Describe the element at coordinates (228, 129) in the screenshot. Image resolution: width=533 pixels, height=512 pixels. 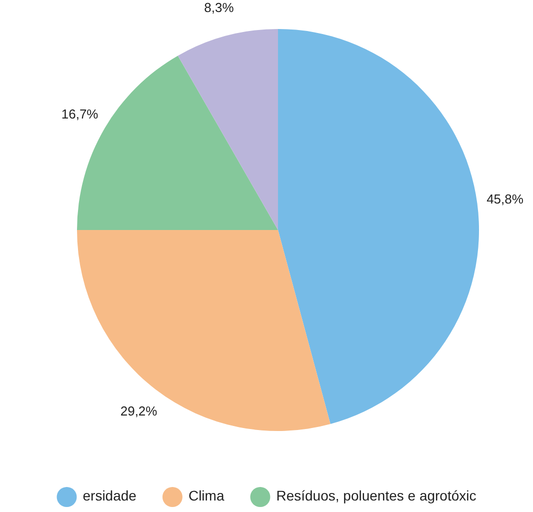
I see `pie-slice` at that location.